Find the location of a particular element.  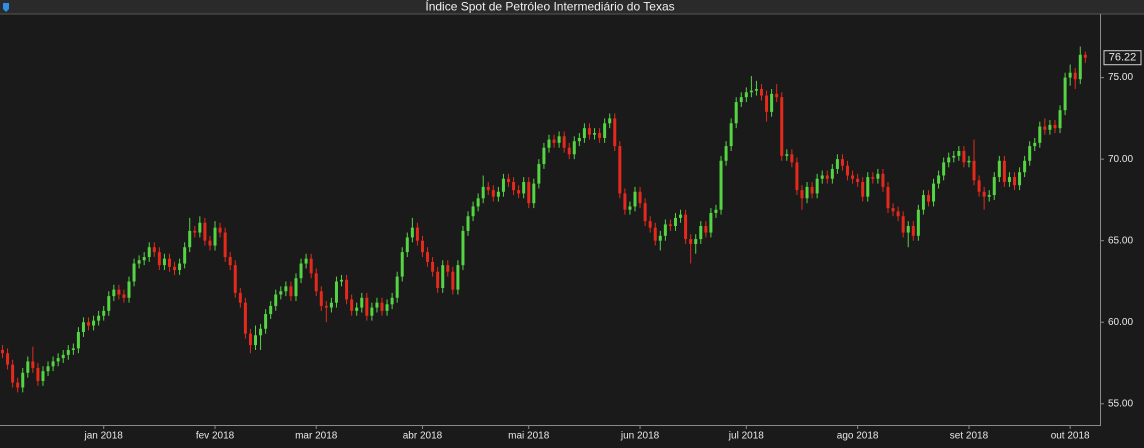

x-tick-label: fev 2018 is located at coordinates (215, 436).